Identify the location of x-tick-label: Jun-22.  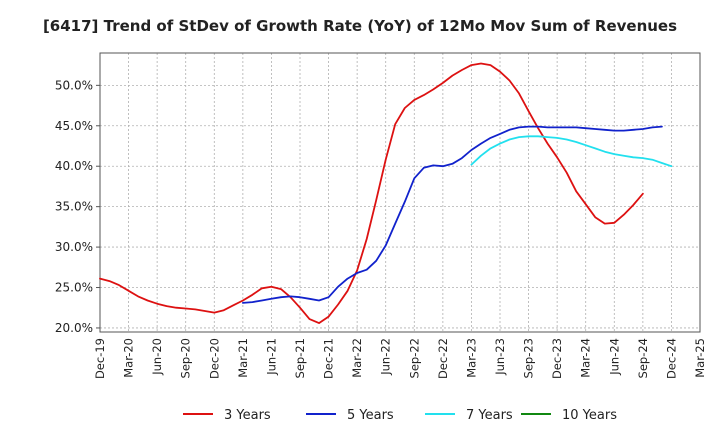
(386, 357).